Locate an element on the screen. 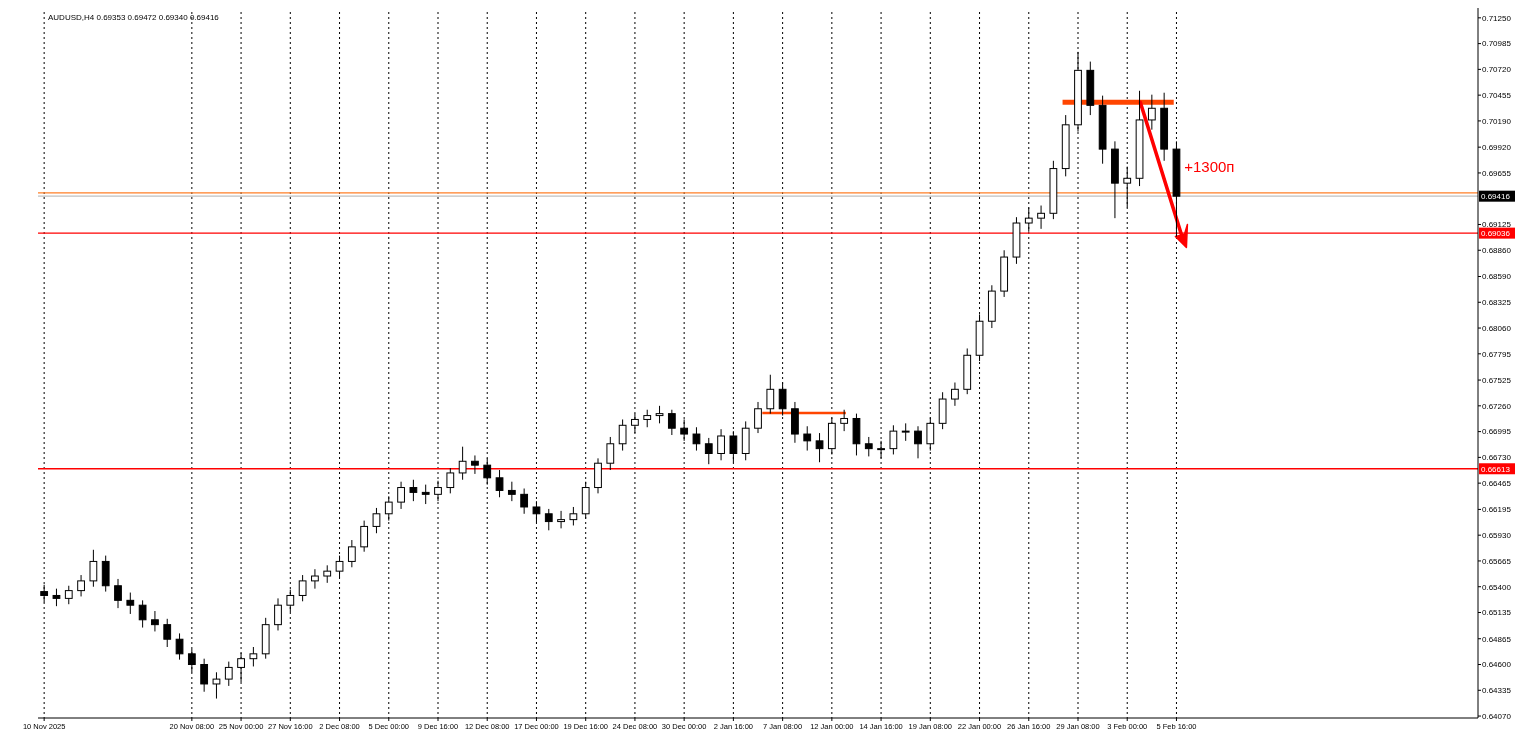  y-tick-label: 0.70190 is located at coordinates (1497, 121).